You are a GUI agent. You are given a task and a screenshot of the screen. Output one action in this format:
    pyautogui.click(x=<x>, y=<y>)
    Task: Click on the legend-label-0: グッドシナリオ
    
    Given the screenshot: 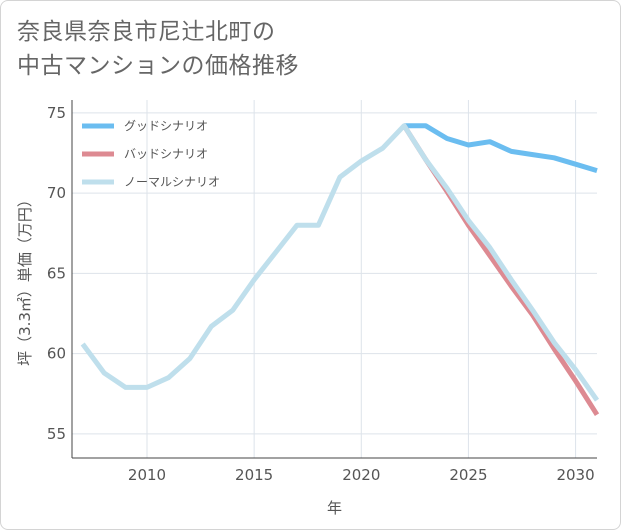 What is the action you would take?
    pyautogui.click(x=166, y=126)
    